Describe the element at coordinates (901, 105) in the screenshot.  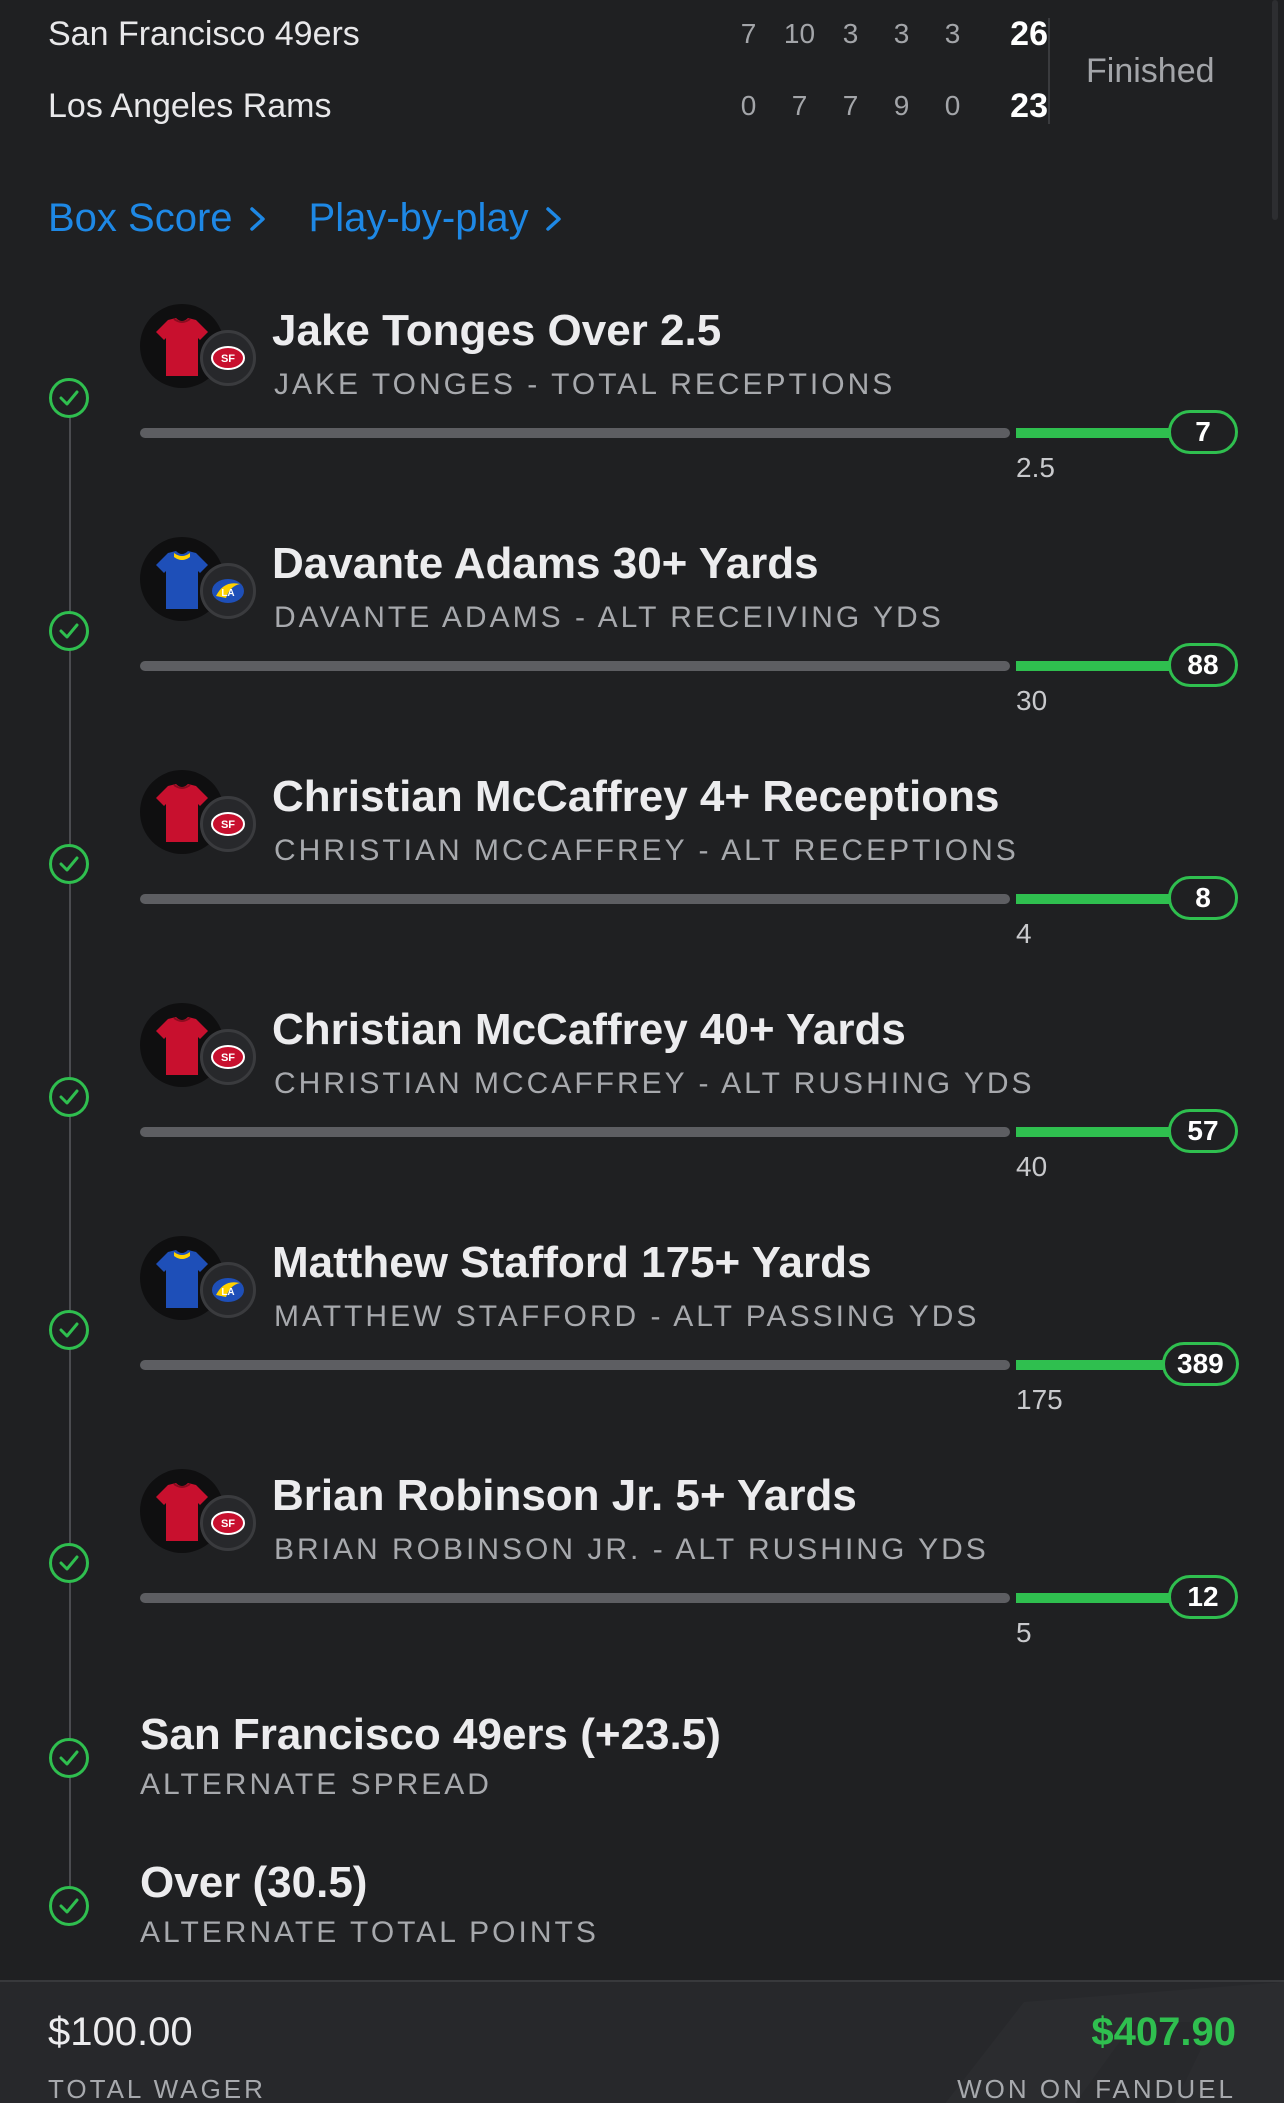
I see `quarter-score: 9` at that location.